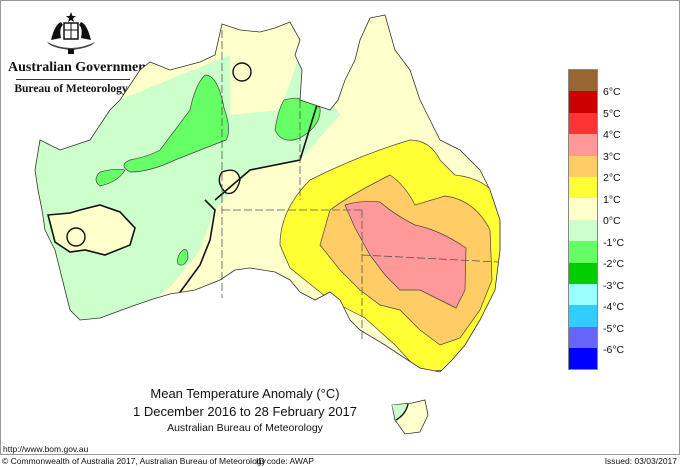  I want to click on agency-name: Bureau of Meteorology, so click(71, 89).